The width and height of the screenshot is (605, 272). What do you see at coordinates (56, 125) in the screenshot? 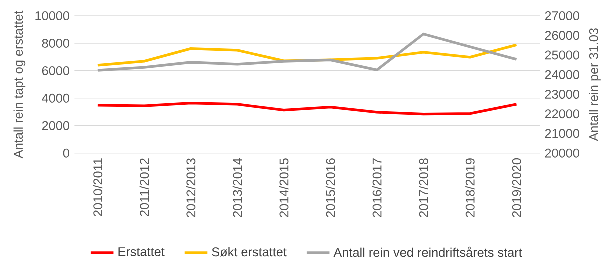
I see `y-tick-label: 2000` at bounding box center [56, 125].